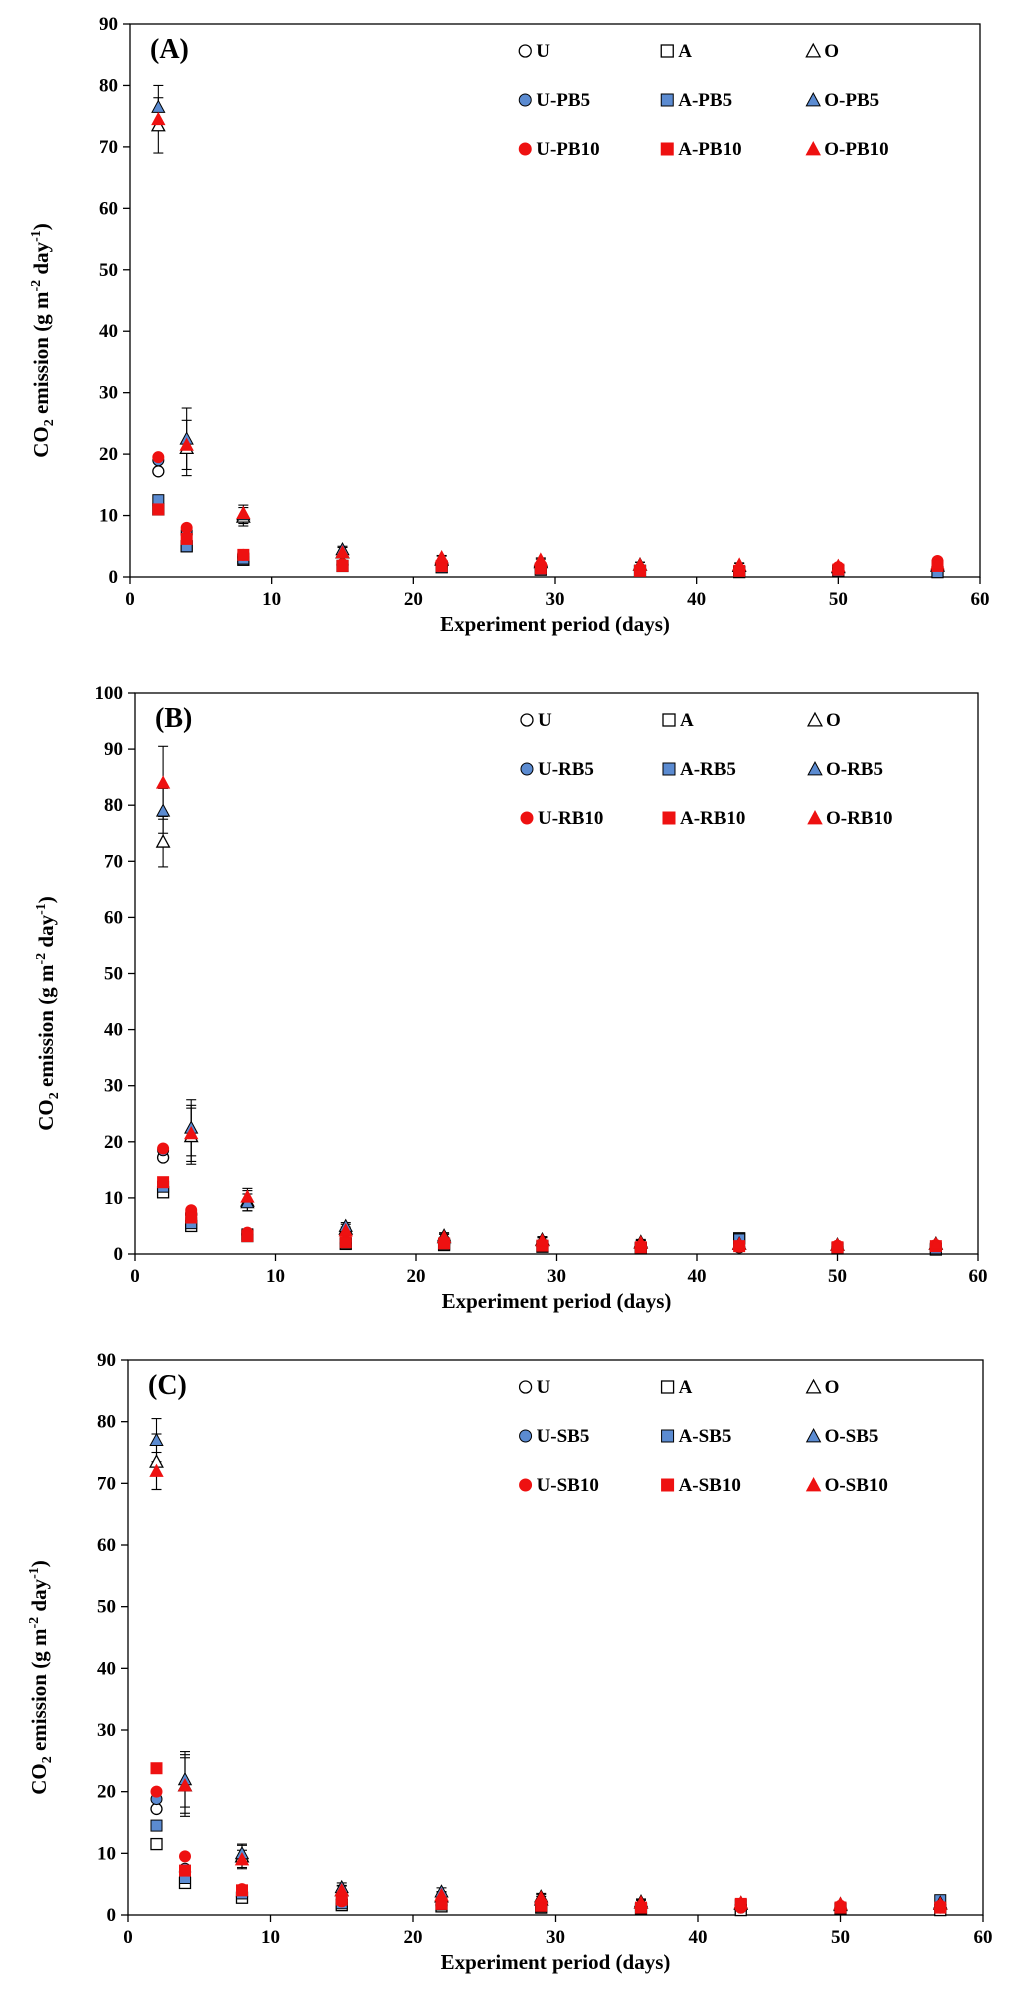 Image resolution: width=1014 pixels, height=2014 pixels. What do you see at coordinates (710, 1485) in the screenshot?
I see `legend-label: A-SB10` at bounding box center [710, 1485].